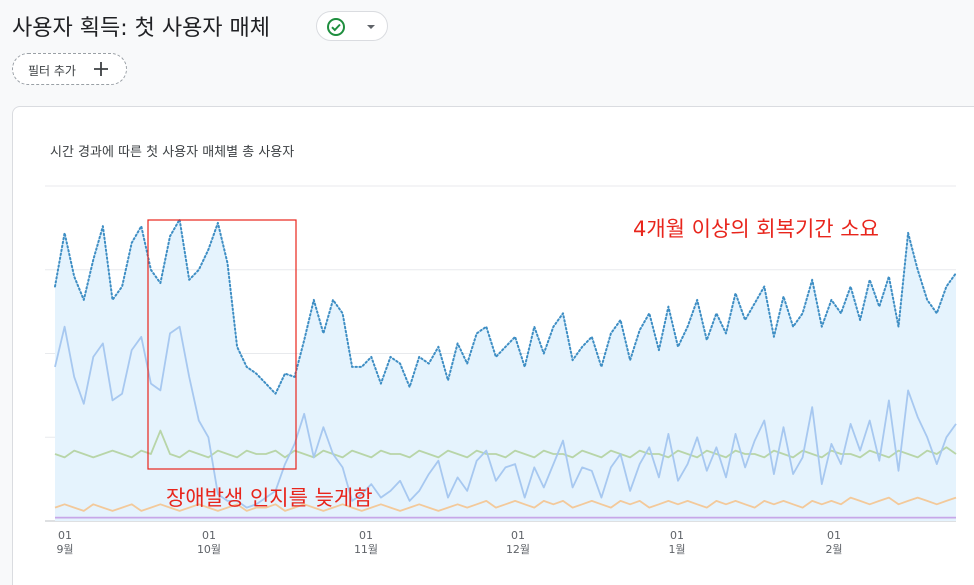  Describe the element at coordinates (756, 229) in the screenshot. I see `annotation-recovery-text: 4개월 이상의 회복기간 소요` at that location.